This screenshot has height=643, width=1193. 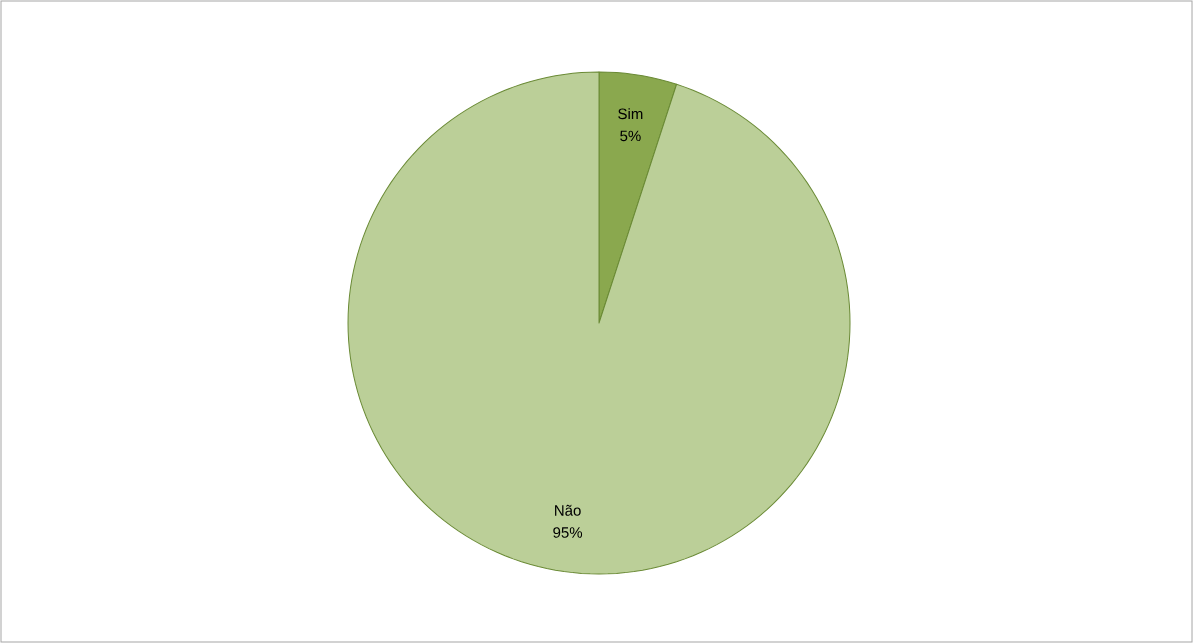 I want to click on slice-label: Sim, so click(x=630, y=114).